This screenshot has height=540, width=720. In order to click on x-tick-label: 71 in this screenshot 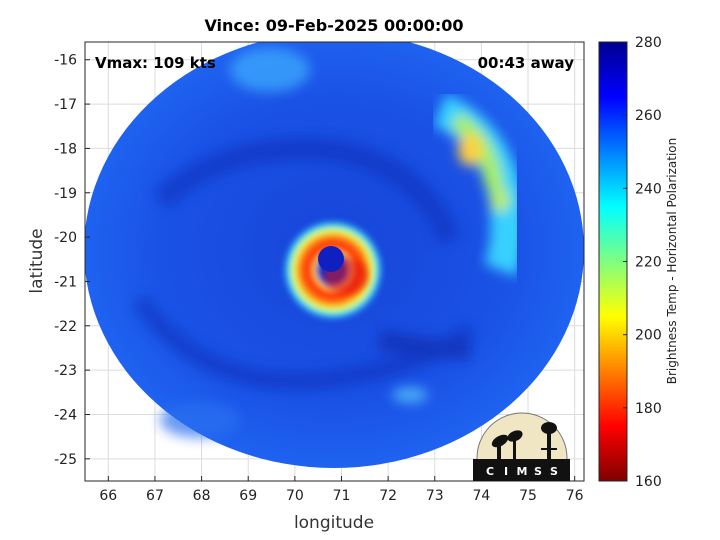, I will do `click(342, 496)`.